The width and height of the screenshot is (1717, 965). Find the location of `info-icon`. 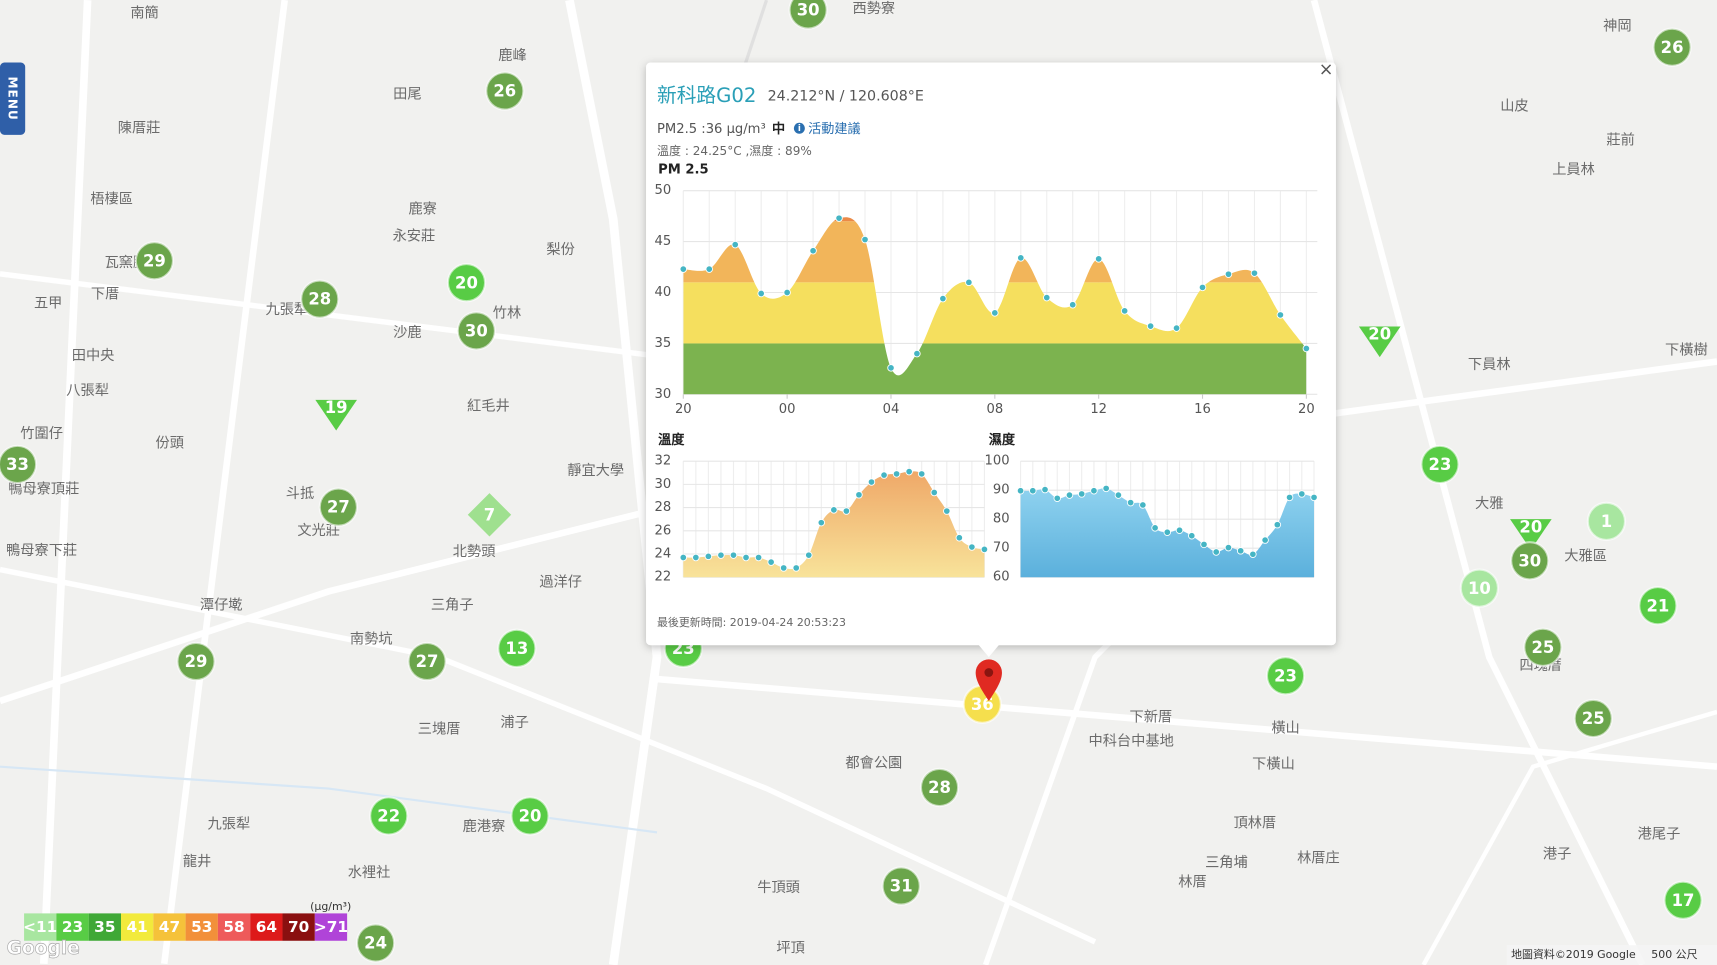

info-icon is located at coordinates (799, 128).